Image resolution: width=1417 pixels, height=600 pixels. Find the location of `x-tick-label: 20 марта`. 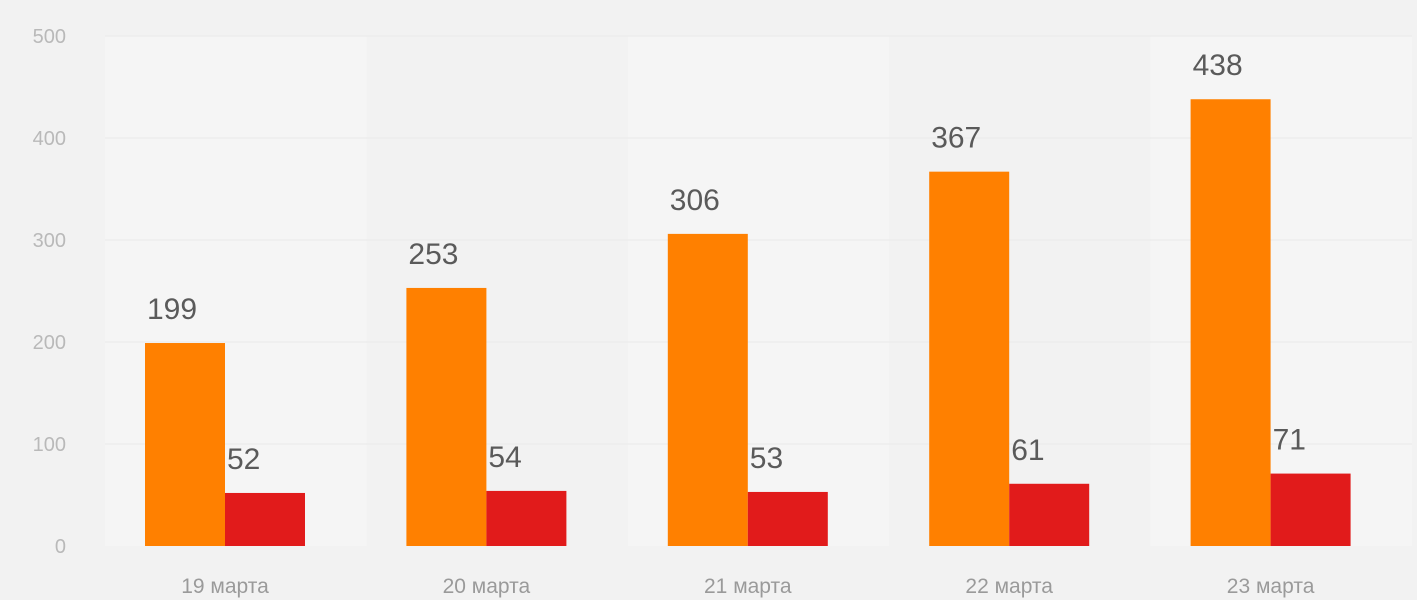

x-tick-label: 20 марта is located at coordinates (487, 586).